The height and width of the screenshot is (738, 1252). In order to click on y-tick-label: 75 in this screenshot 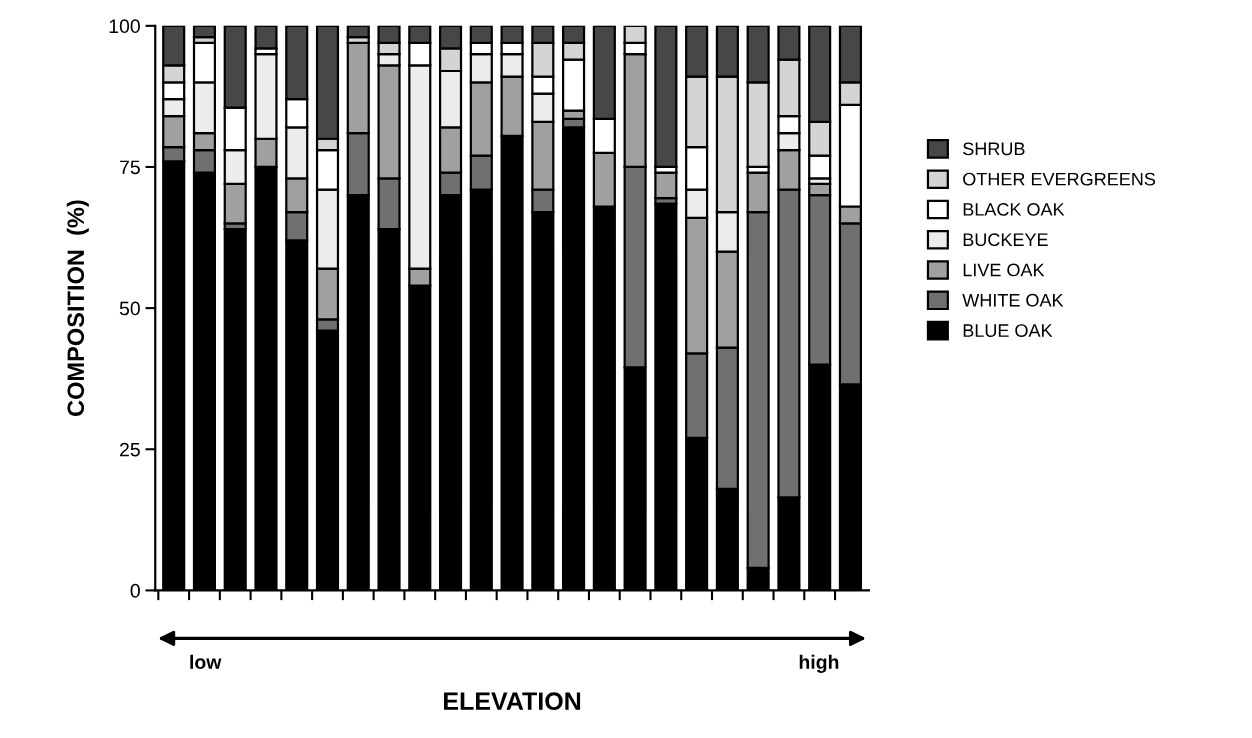, I will do `click(130, 167)`.